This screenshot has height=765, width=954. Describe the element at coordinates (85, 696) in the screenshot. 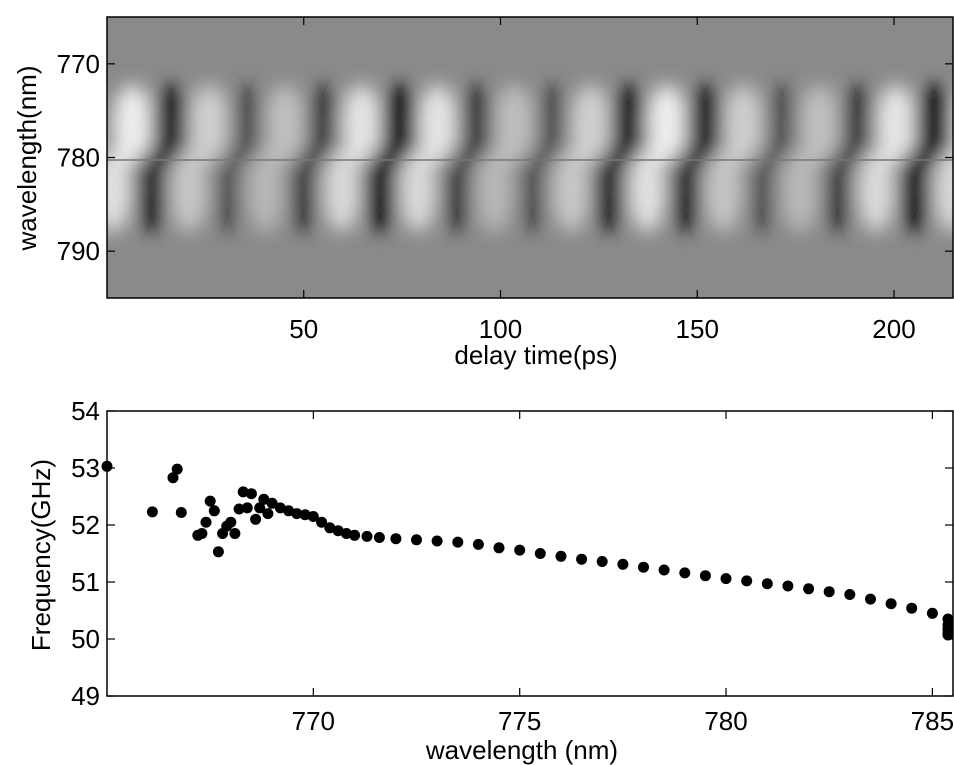

I see `scatter-y-tick-label: 49` at that location.